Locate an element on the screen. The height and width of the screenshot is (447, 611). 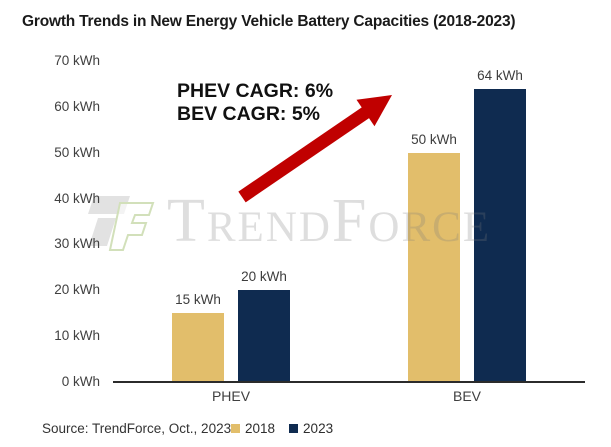
legend: 2018 2023 is located at coordinates (282, 428).